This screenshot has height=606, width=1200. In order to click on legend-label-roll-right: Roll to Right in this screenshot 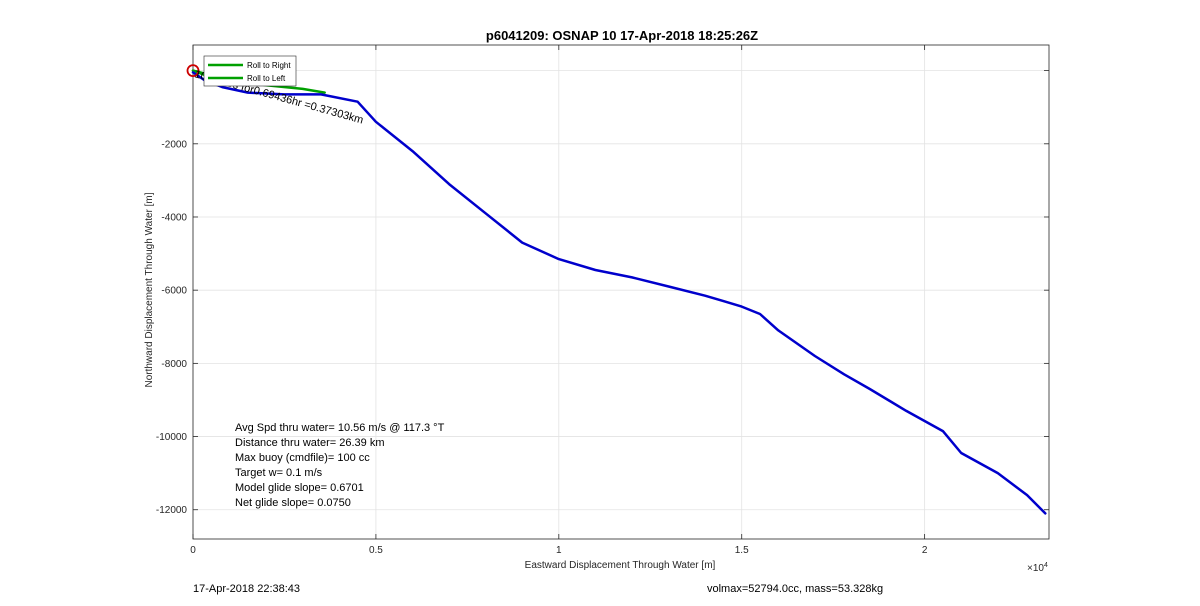, I will do `click(269, 65)`.